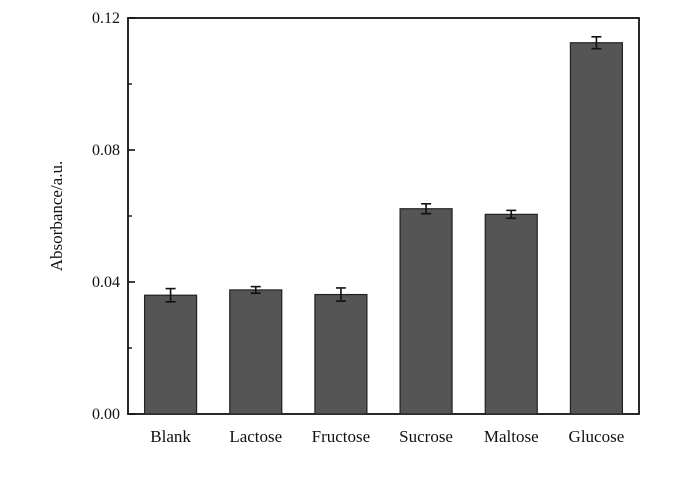 This screenshot has width=700, height=481. Describe the element at coordinates (511, 214) in the screenshot. I see `error-bar-maltose` at that location.